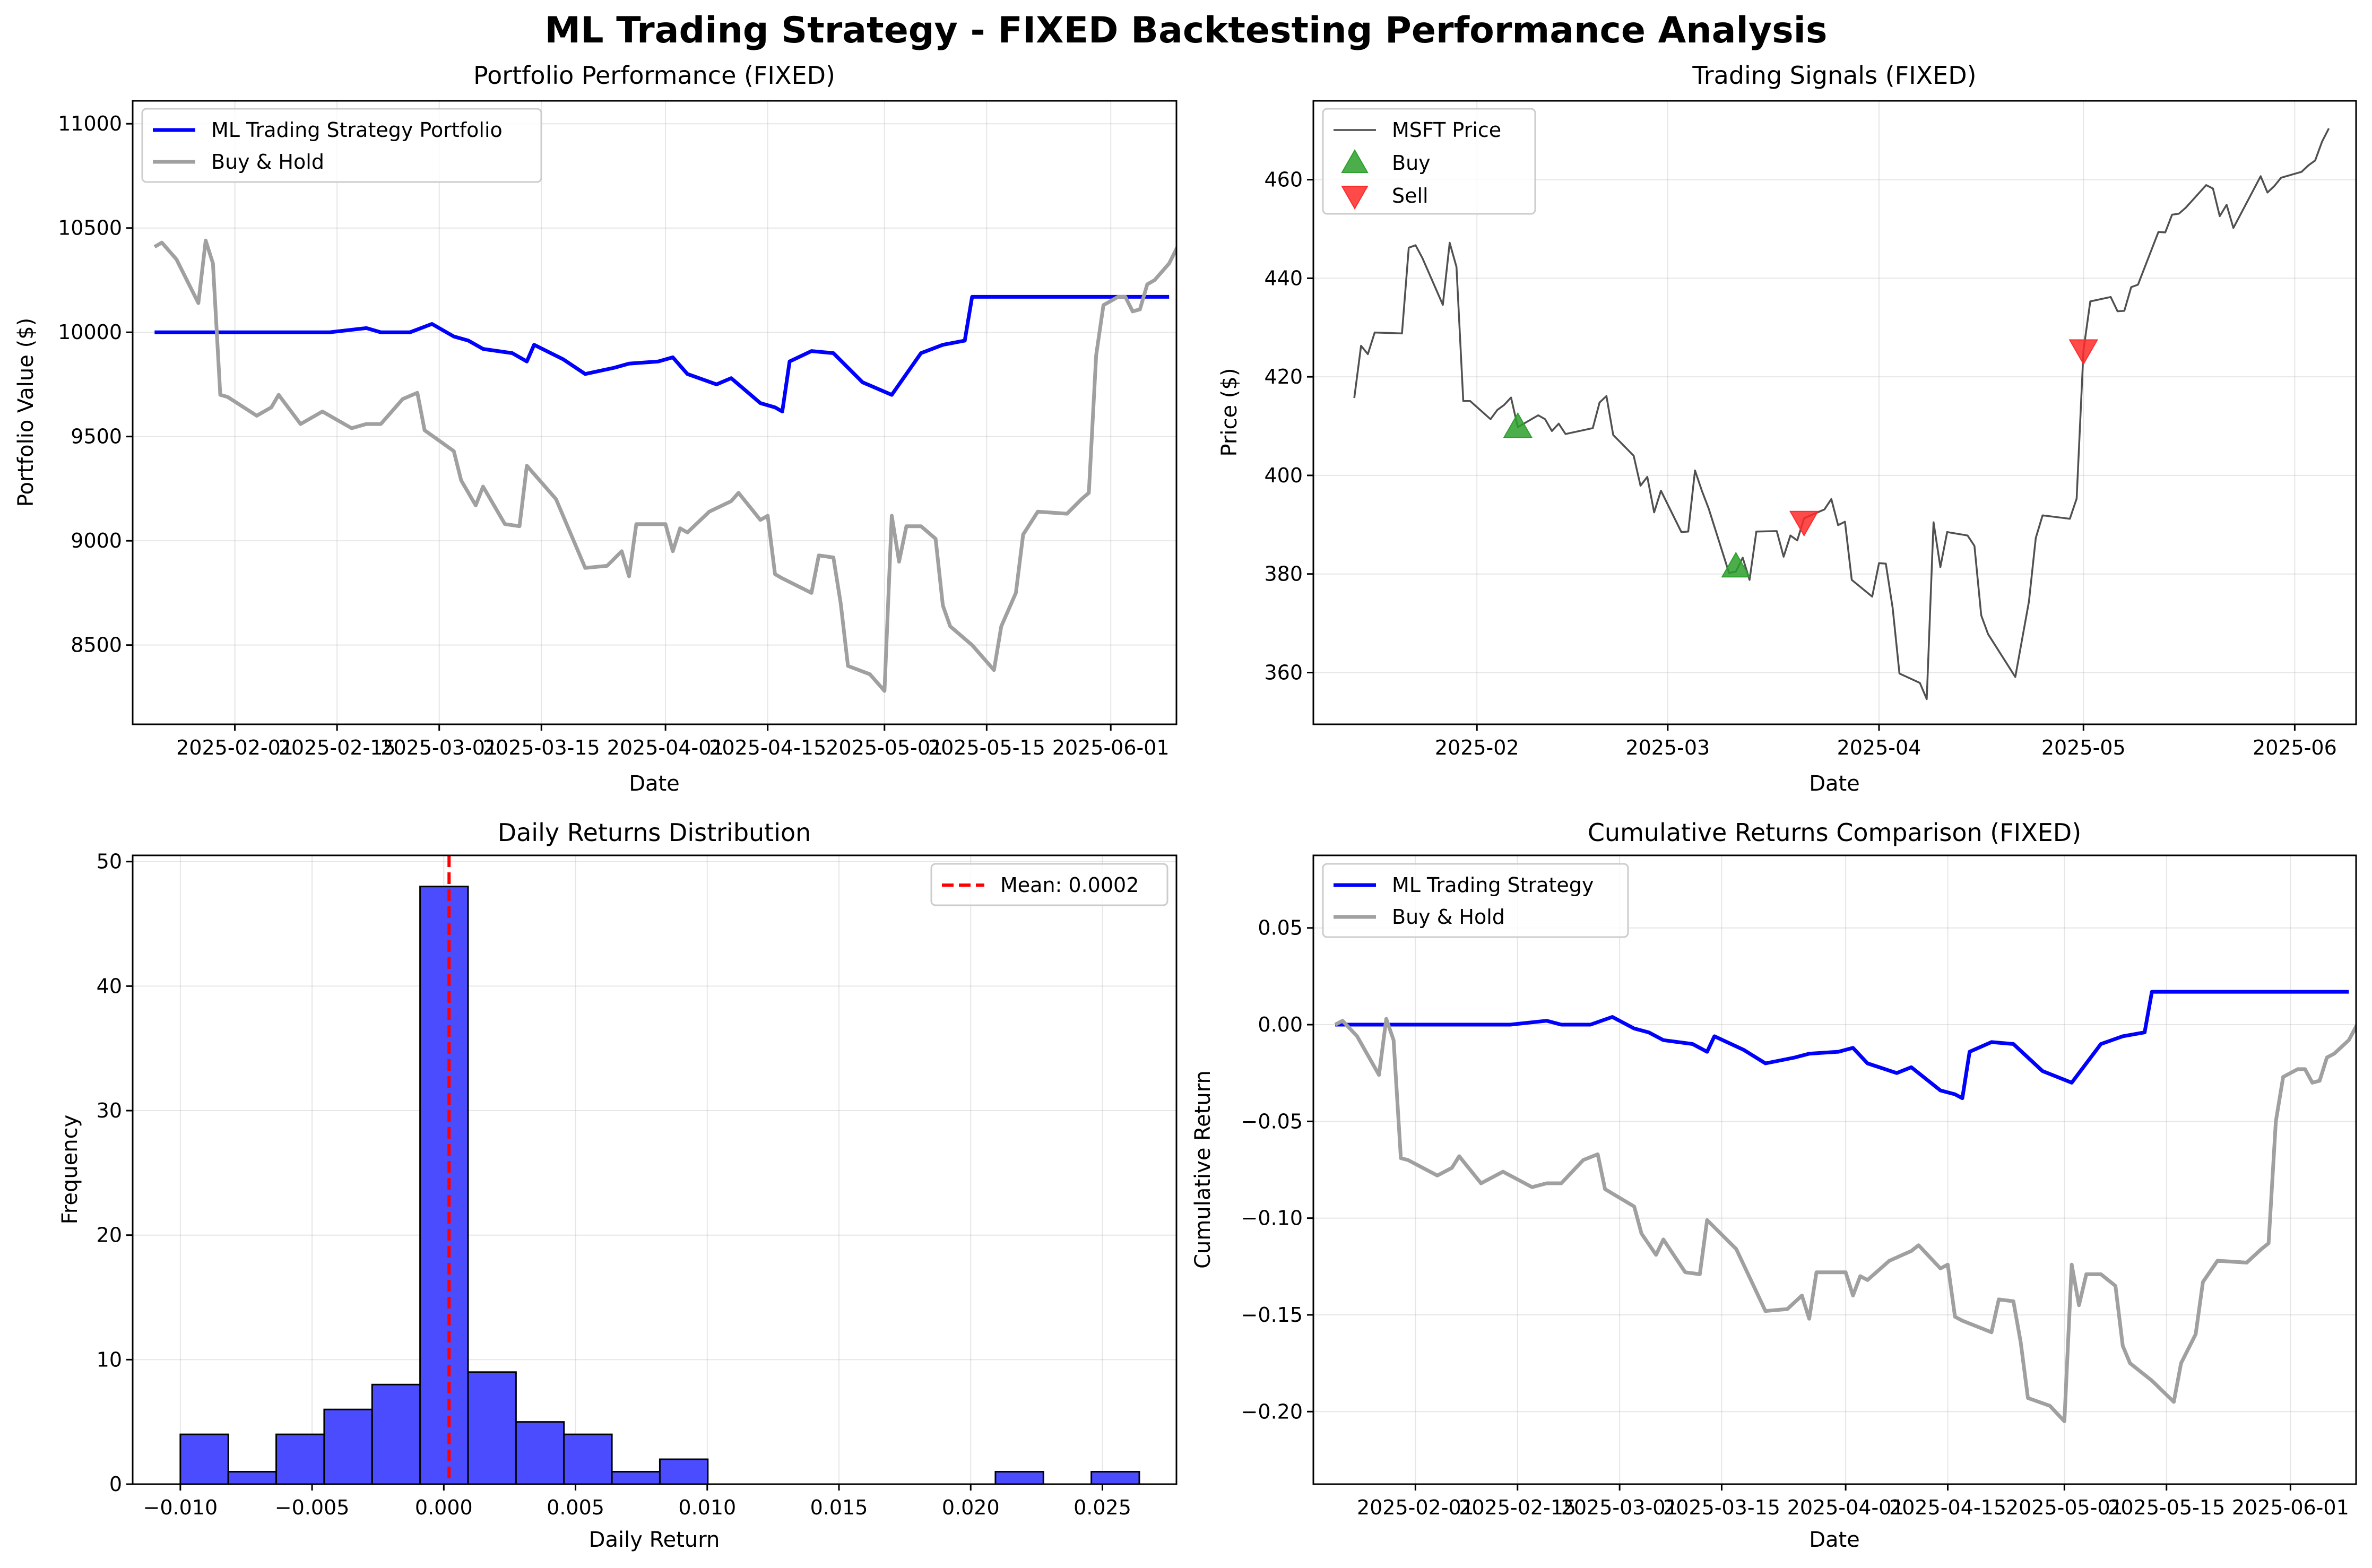 The height and width of the screenshot is (1568, 2372). I want to click on y-axis-label: Cumulative Return, so click(1203, 1169).